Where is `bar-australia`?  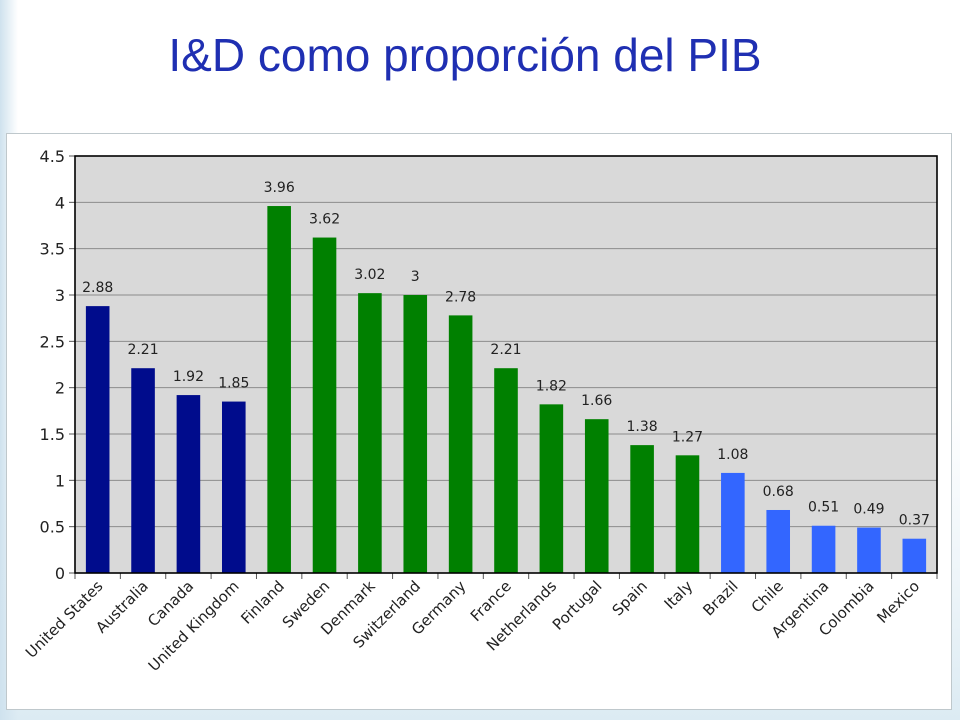 bar-australia is located at coordinates (143, 470).